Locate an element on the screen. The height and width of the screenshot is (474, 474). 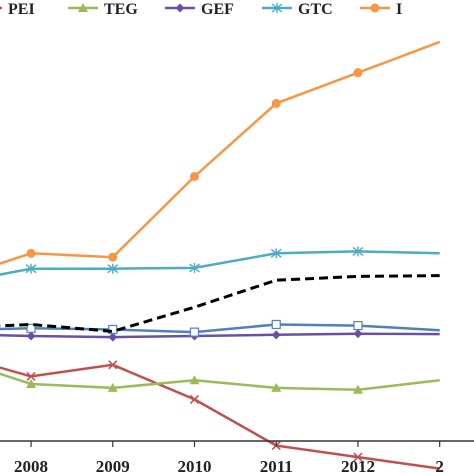
legend-item-gtc: GTC is located at coordinates (297, 9).